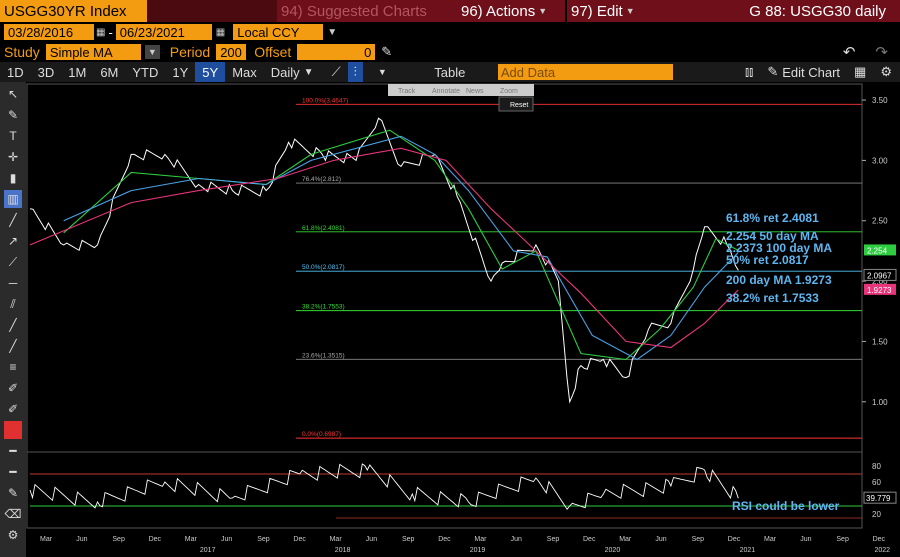 The height and width of the screenshot is (557, 900). I want to click on chart-title: G 88: USGG30 daily, so click(774, 11).